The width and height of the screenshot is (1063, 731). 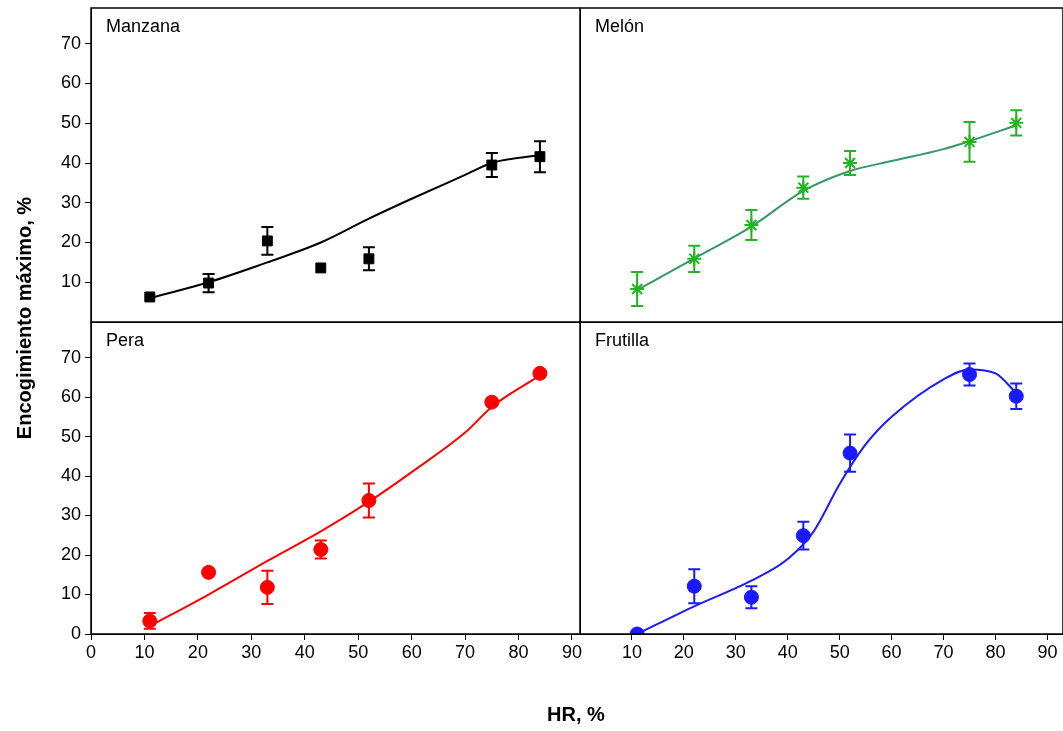 I want to click on y-tick-label: 0, so click(x=75, y=632).